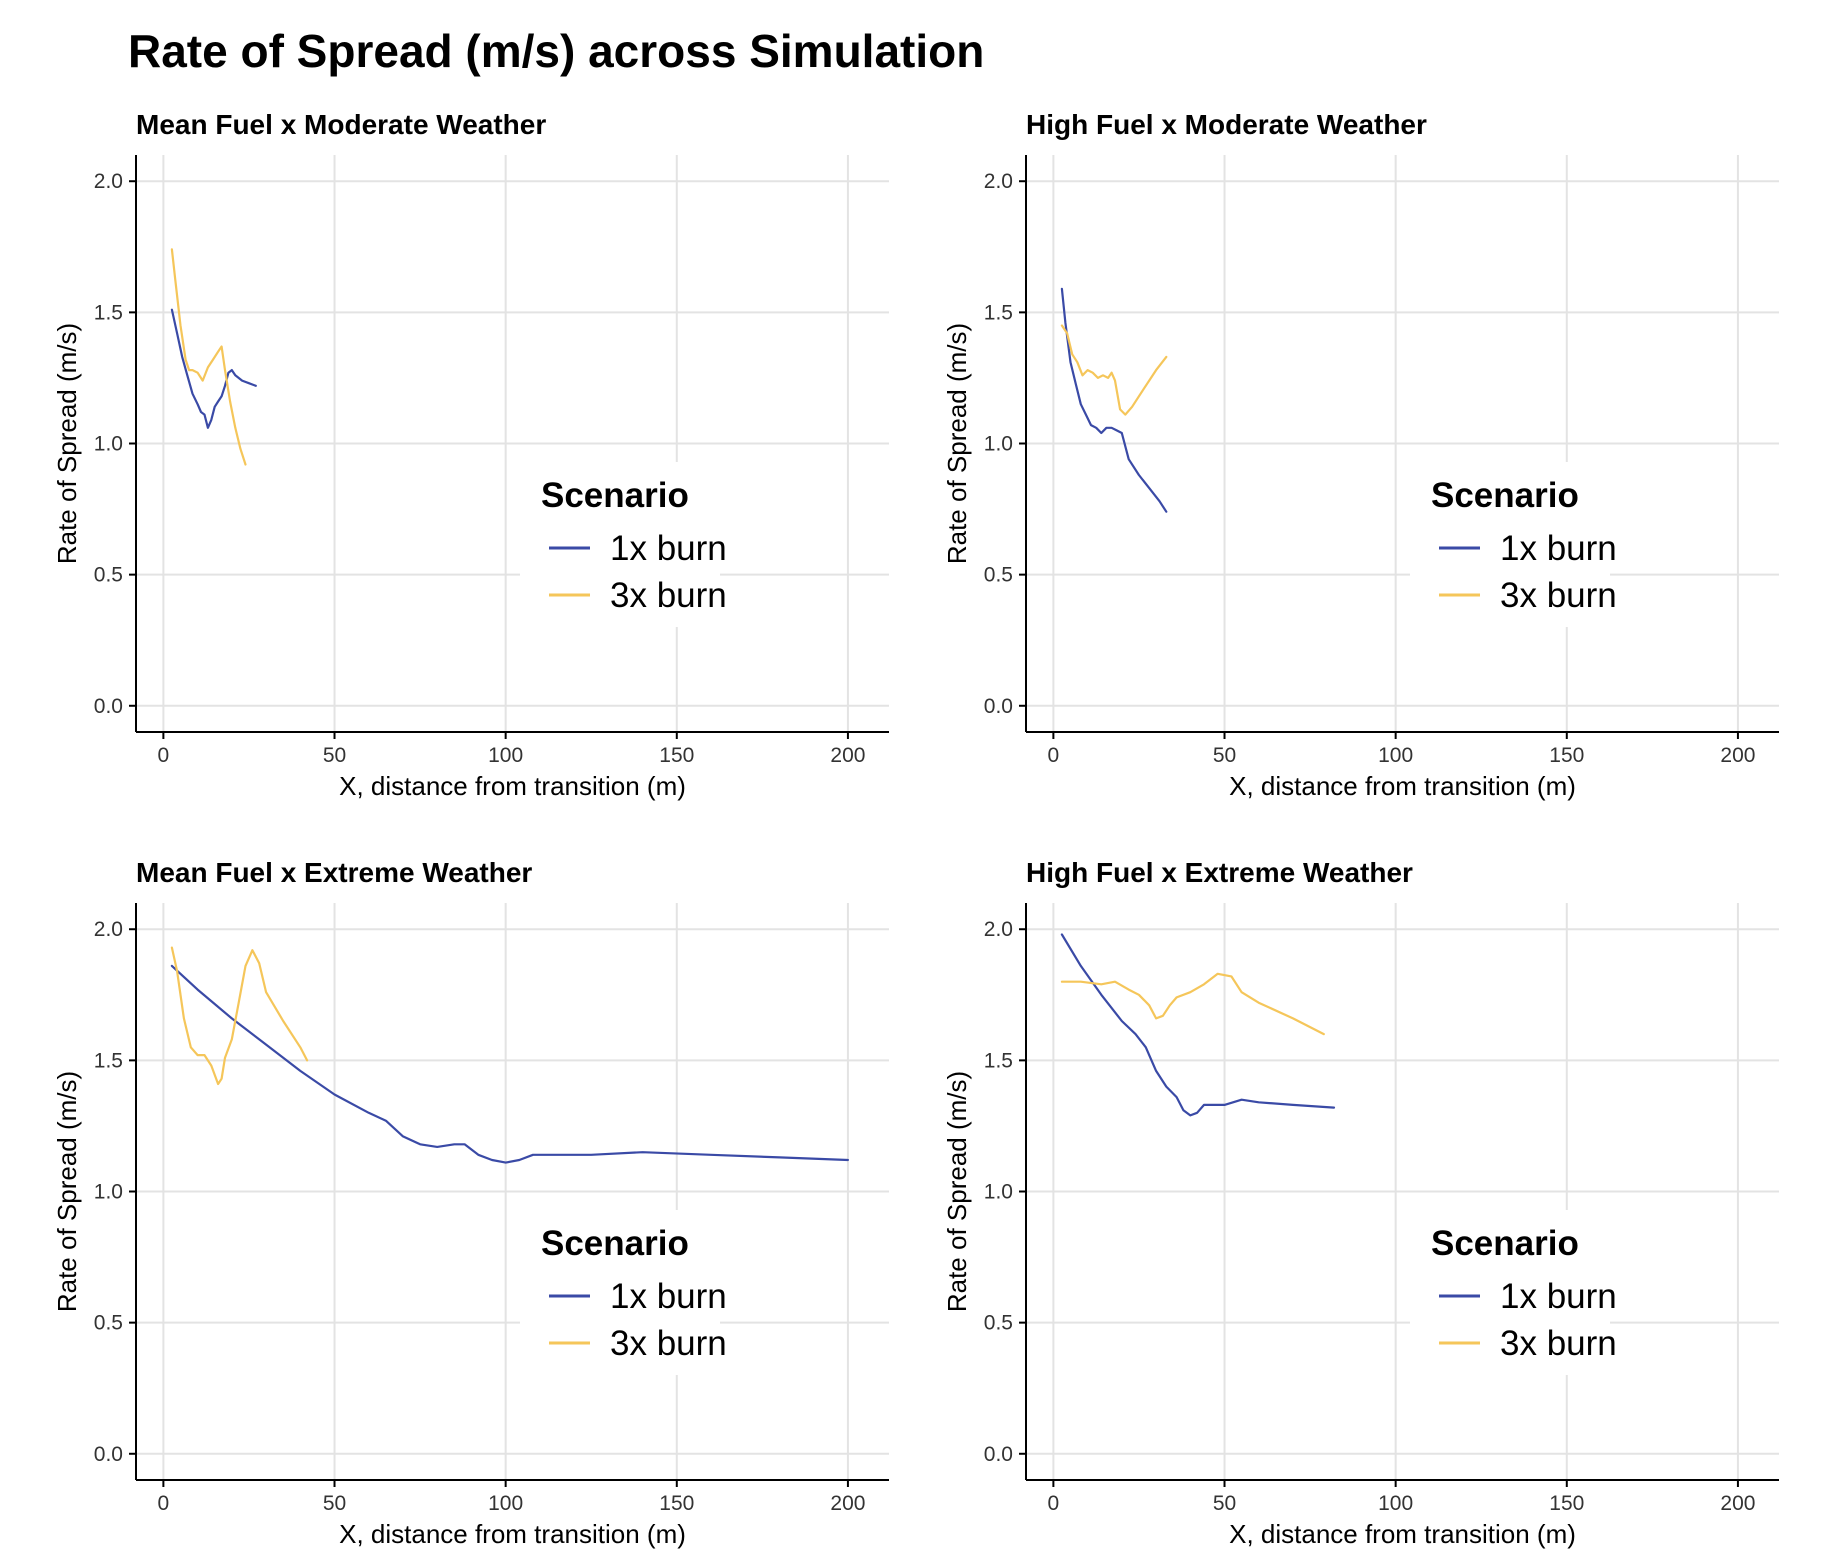 The image size is (1840, 1557). What do you see at coordinates (556, 51) in the screenshot?
I see `page-title: Rate of Spread (m/s) across Simulation` at bounding box center [556, 51].